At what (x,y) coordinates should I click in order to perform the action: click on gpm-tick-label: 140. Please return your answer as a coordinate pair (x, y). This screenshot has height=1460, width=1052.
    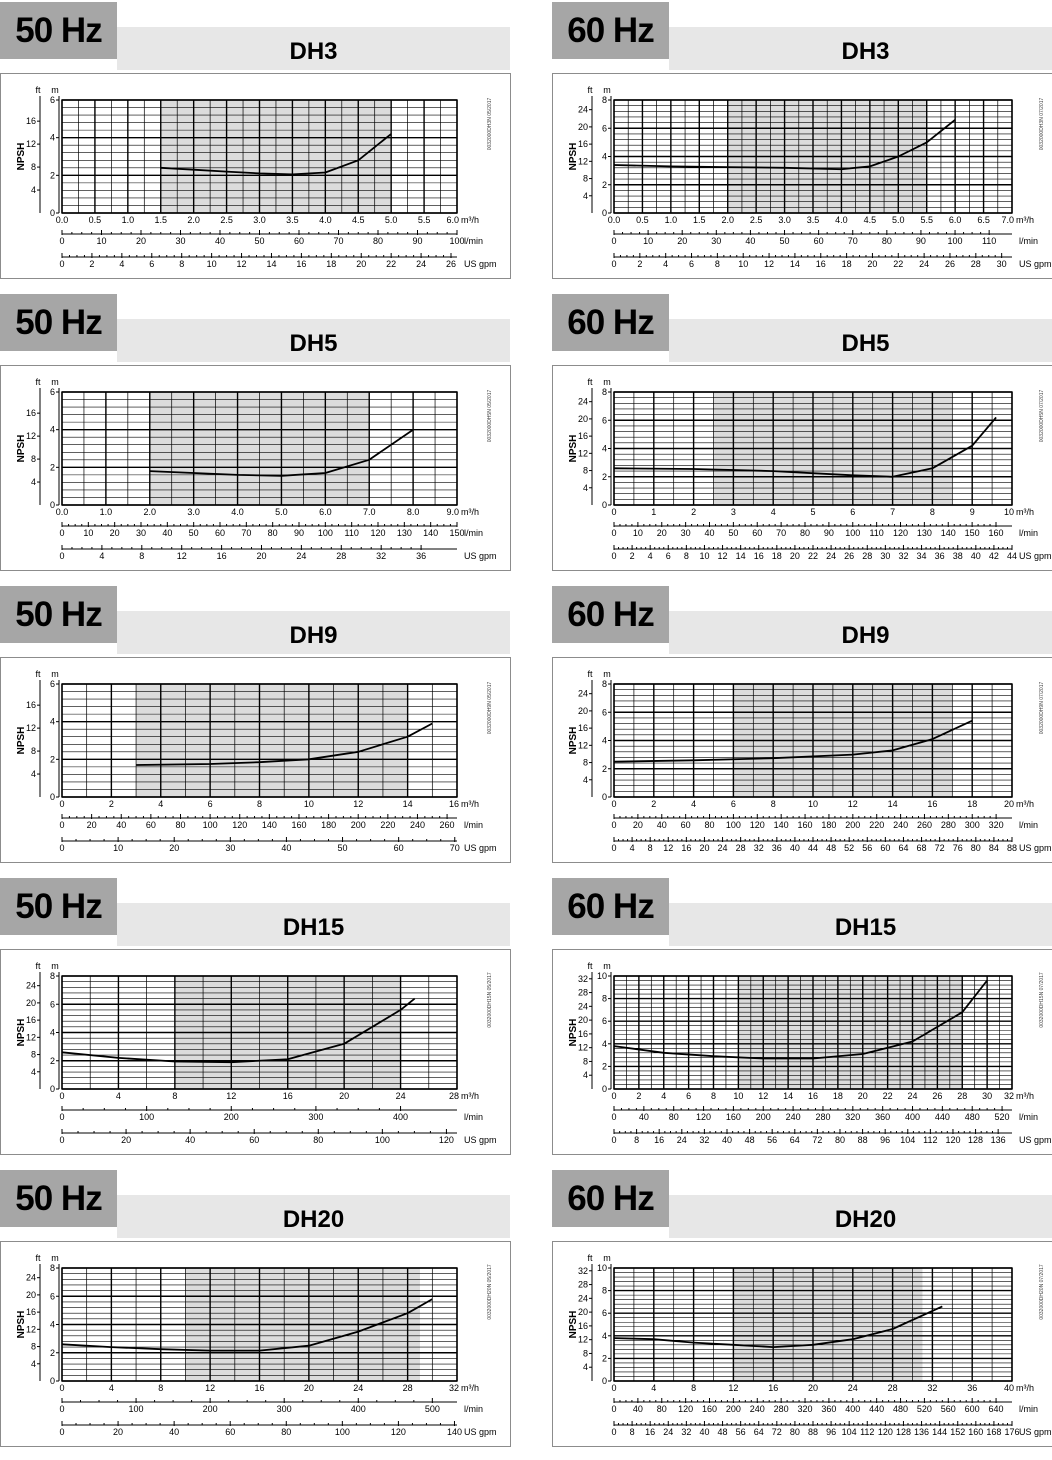
    Looking at the image, I should click on (454, 1432).